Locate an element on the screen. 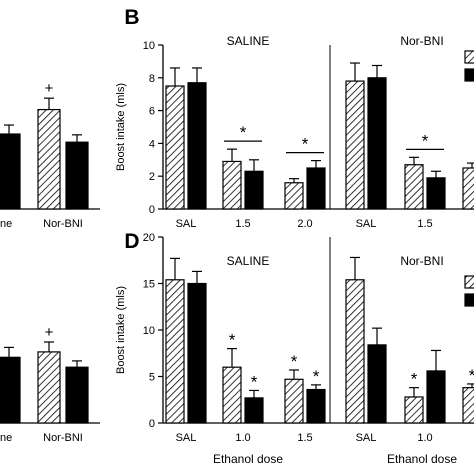  panel-b-y-tick-label: 4 is located at coordinates (152, 144).